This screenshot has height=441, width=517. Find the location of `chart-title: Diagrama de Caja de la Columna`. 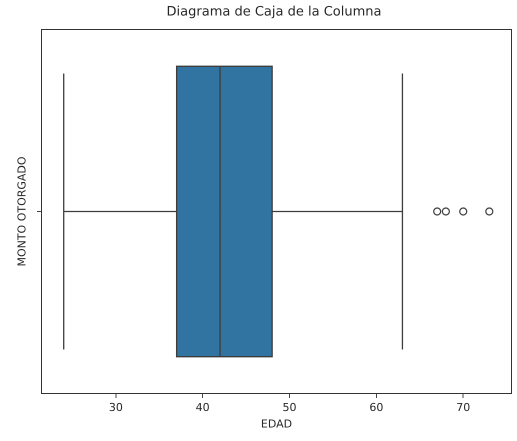

chart-title: Diagrama de Caja de la Columna is located at coordinates (274, 12).